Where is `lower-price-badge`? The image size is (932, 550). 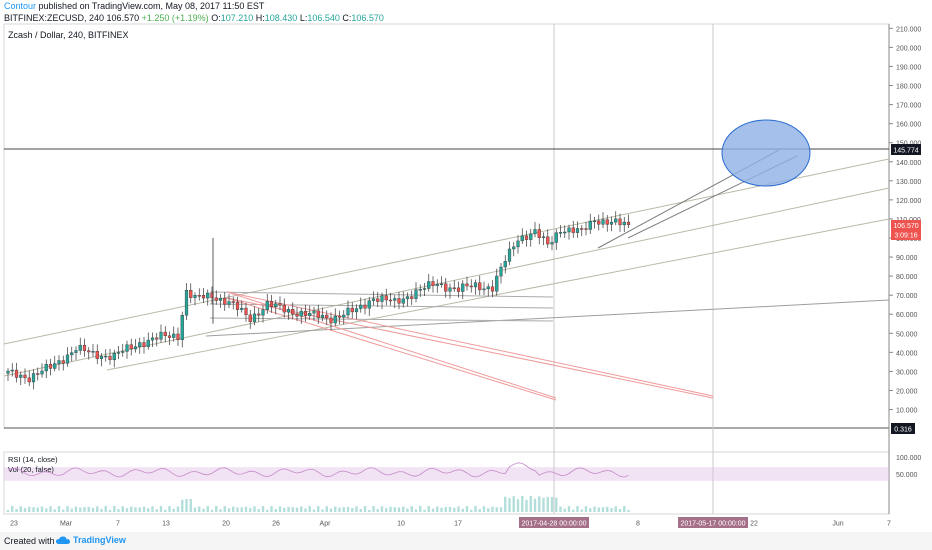
lower-price-badge is located at coordinates (903, 428).